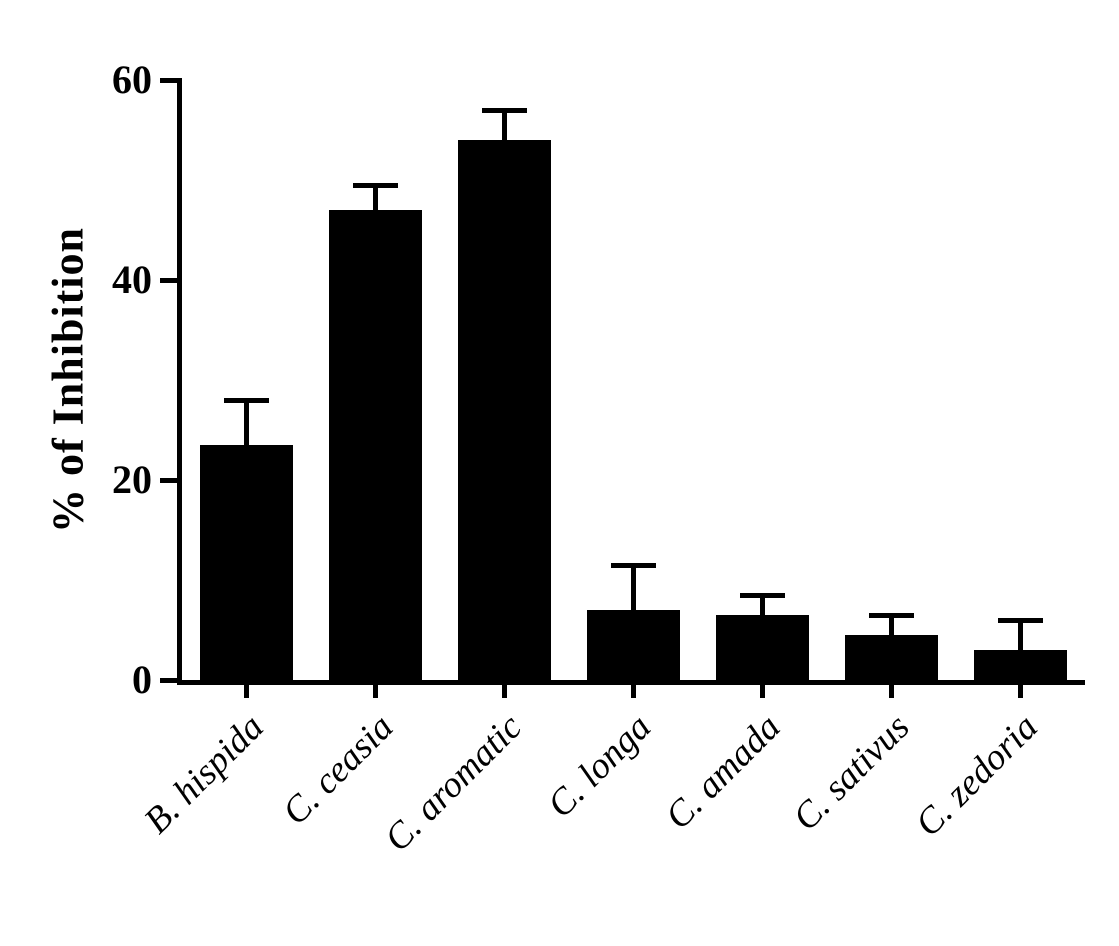 The height and width of the screenshot is (946, 1119). I want to click on y-tick-label: 0, so click(142, 679).